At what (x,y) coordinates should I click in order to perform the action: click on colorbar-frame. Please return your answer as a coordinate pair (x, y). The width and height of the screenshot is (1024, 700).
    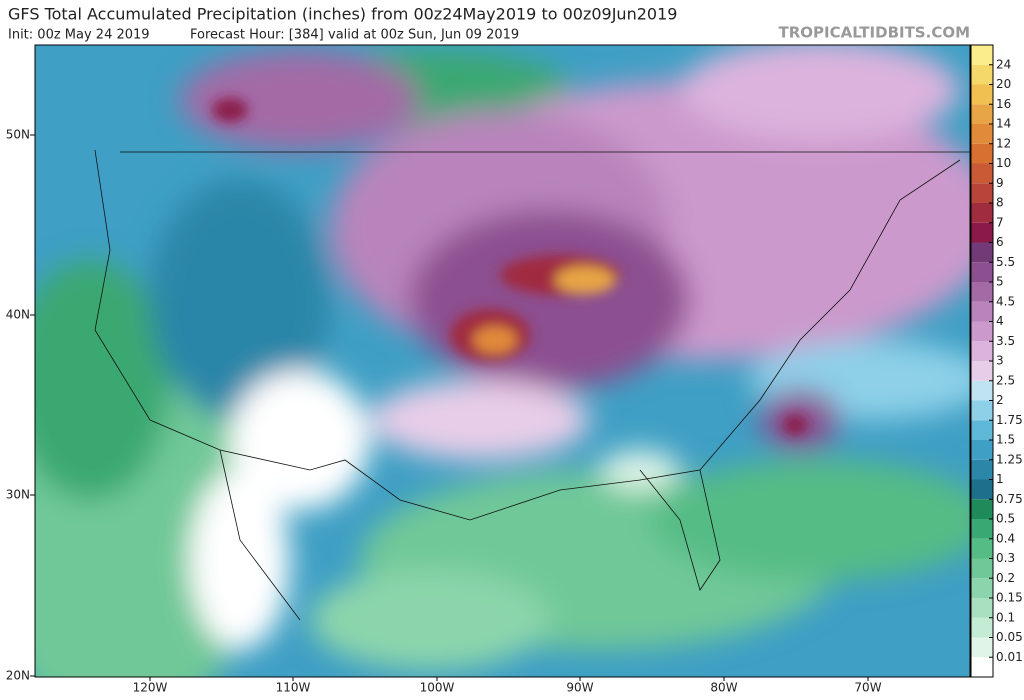
    Looking at the image, I should click on (982, 361).